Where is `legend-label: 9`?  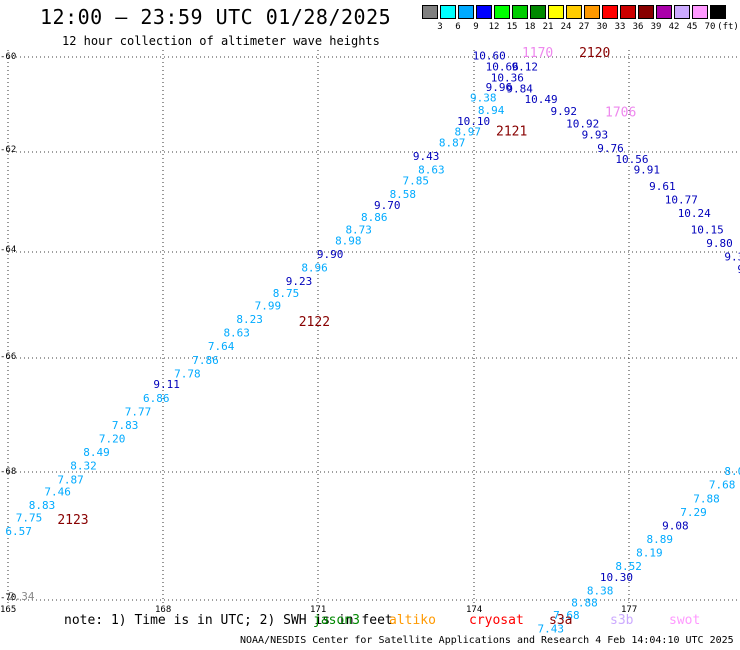
legend-label: 9 is located at coordinates (476, 27).